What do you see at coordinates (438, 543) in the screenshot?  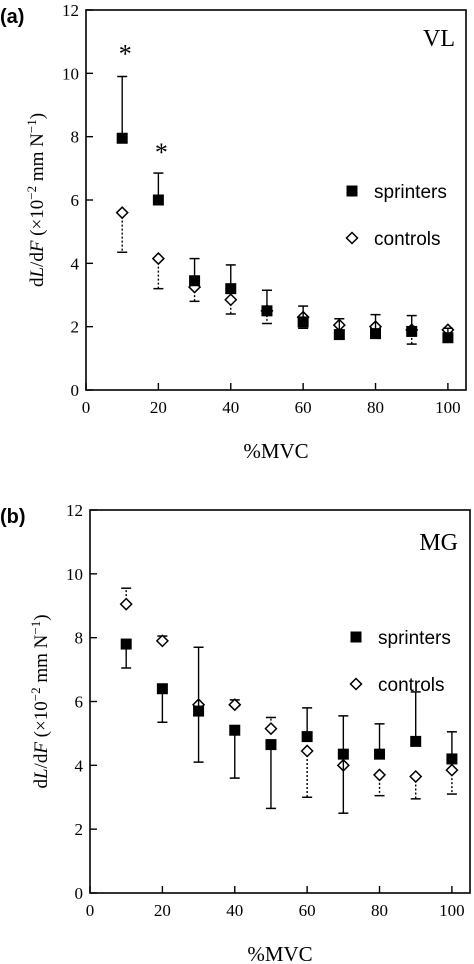 I see `muscle-label: MG` at bounding box center [438, 543].